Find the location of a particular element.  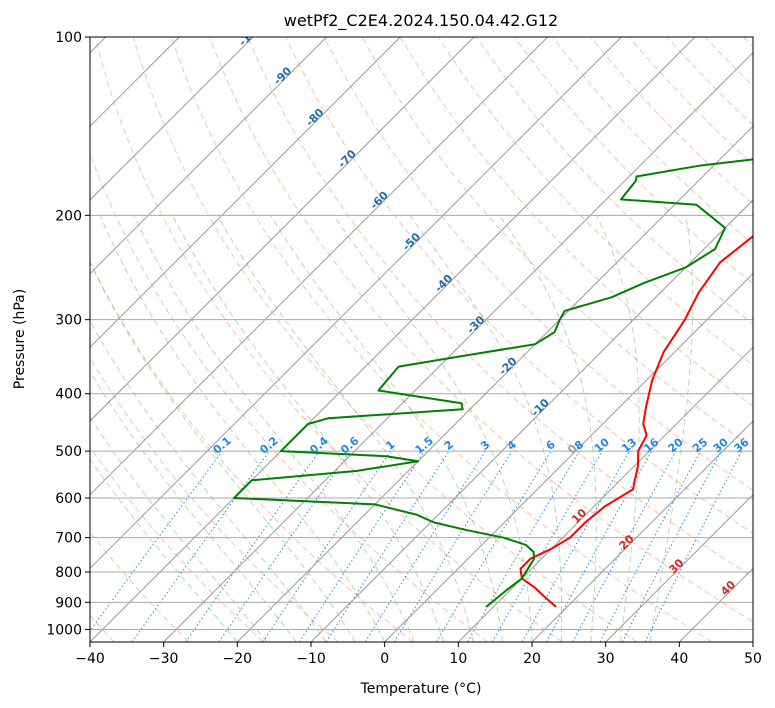

x-axis-label: Temperature (°C) is located at coordinates (421, 689).